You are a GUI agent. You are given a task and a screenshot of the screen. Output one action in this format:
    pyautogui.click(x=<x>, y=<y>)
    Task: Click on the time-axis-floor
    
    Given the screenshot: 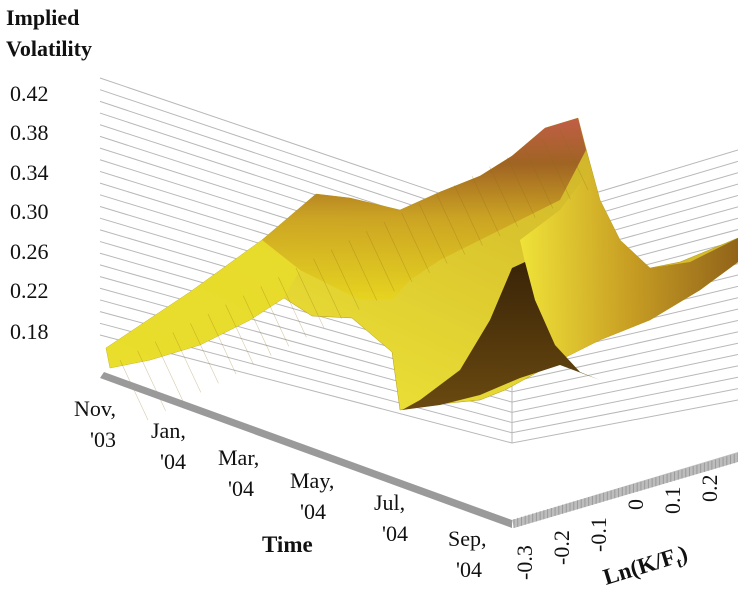 What is the action you would take?
    pyautogui.click(x=306, y=450)
    